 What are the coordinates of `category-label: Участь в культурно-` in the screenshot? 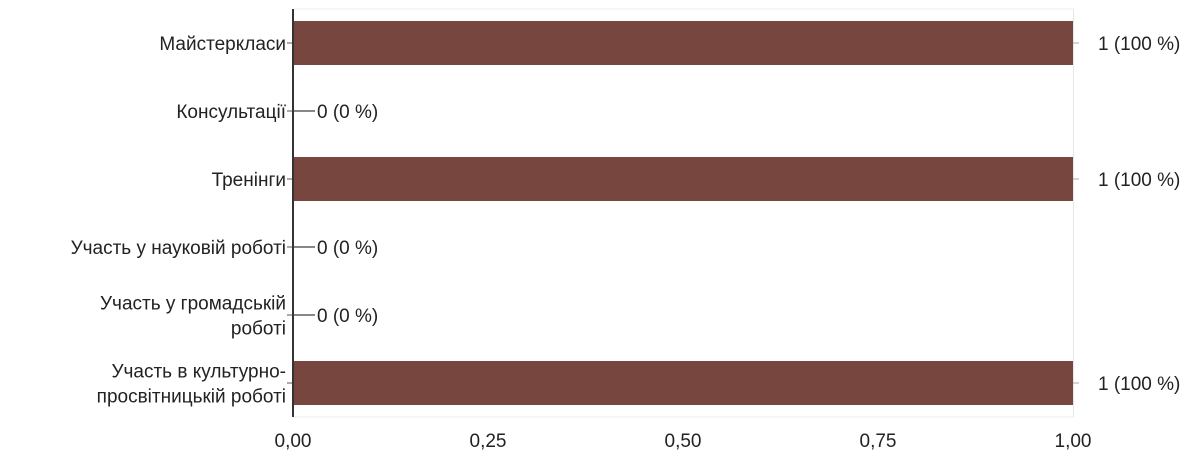 It's located at (198, 372).